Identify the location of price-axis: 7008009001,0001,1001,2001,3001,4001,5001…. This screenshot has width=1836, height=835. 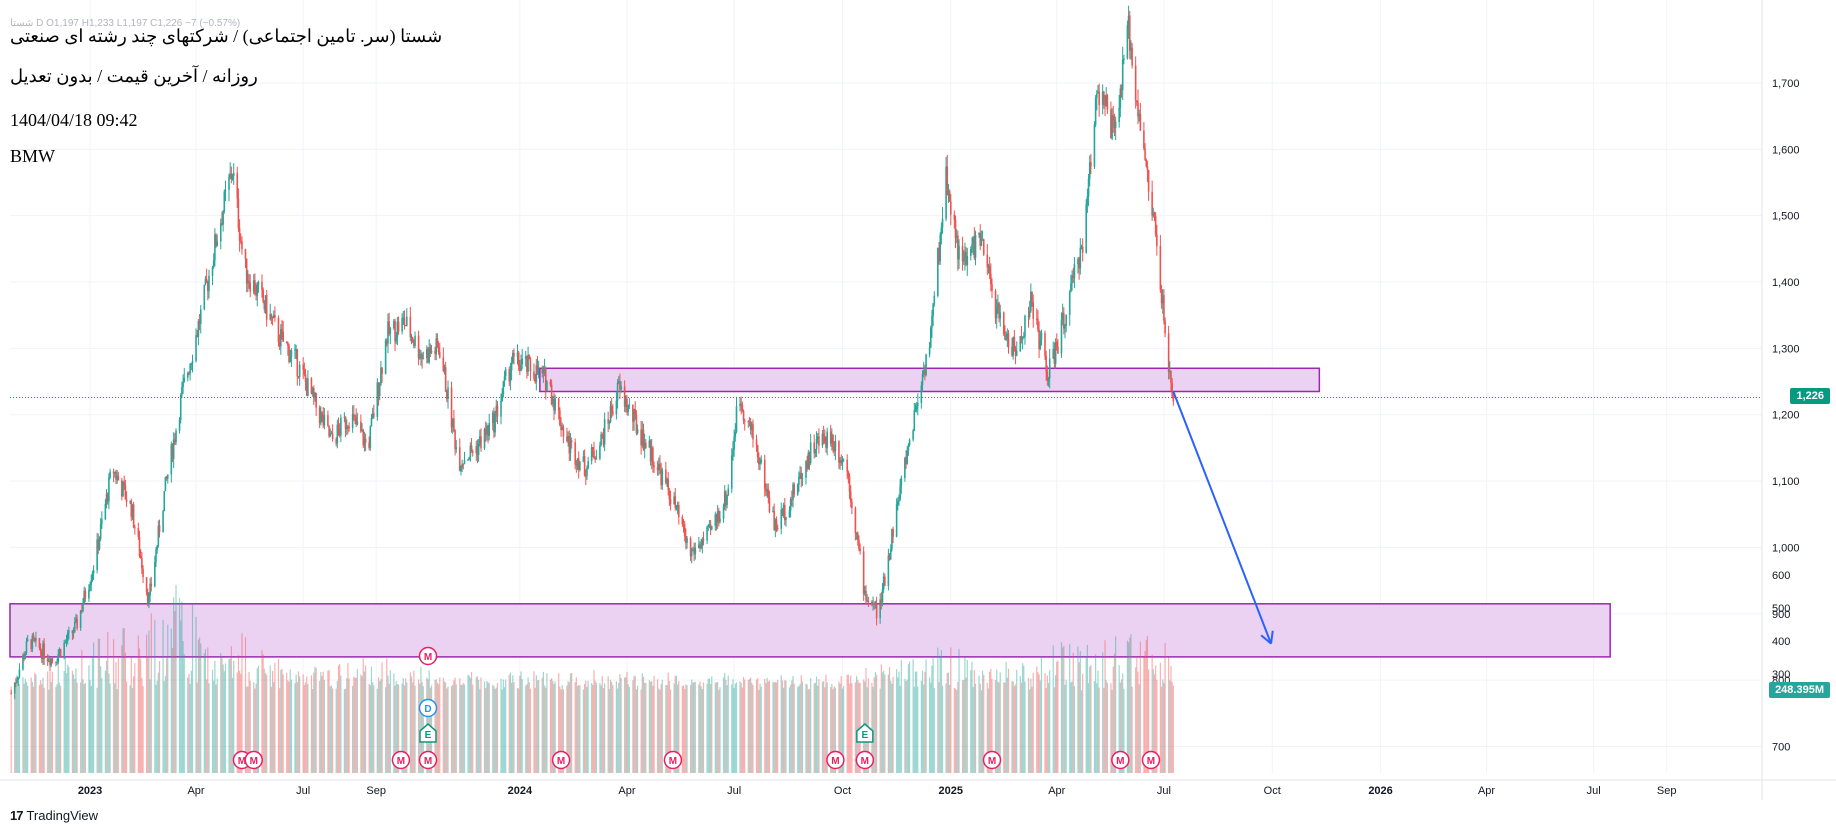
(1780, 400).